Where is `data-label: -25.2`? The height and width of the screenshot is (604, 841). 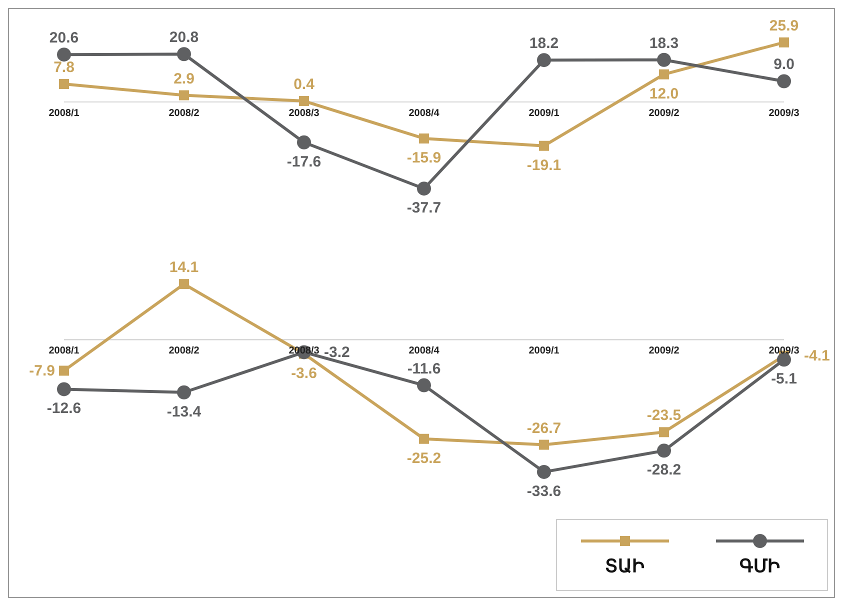 data-label: -25.2 is located at coordinates (424, 458).